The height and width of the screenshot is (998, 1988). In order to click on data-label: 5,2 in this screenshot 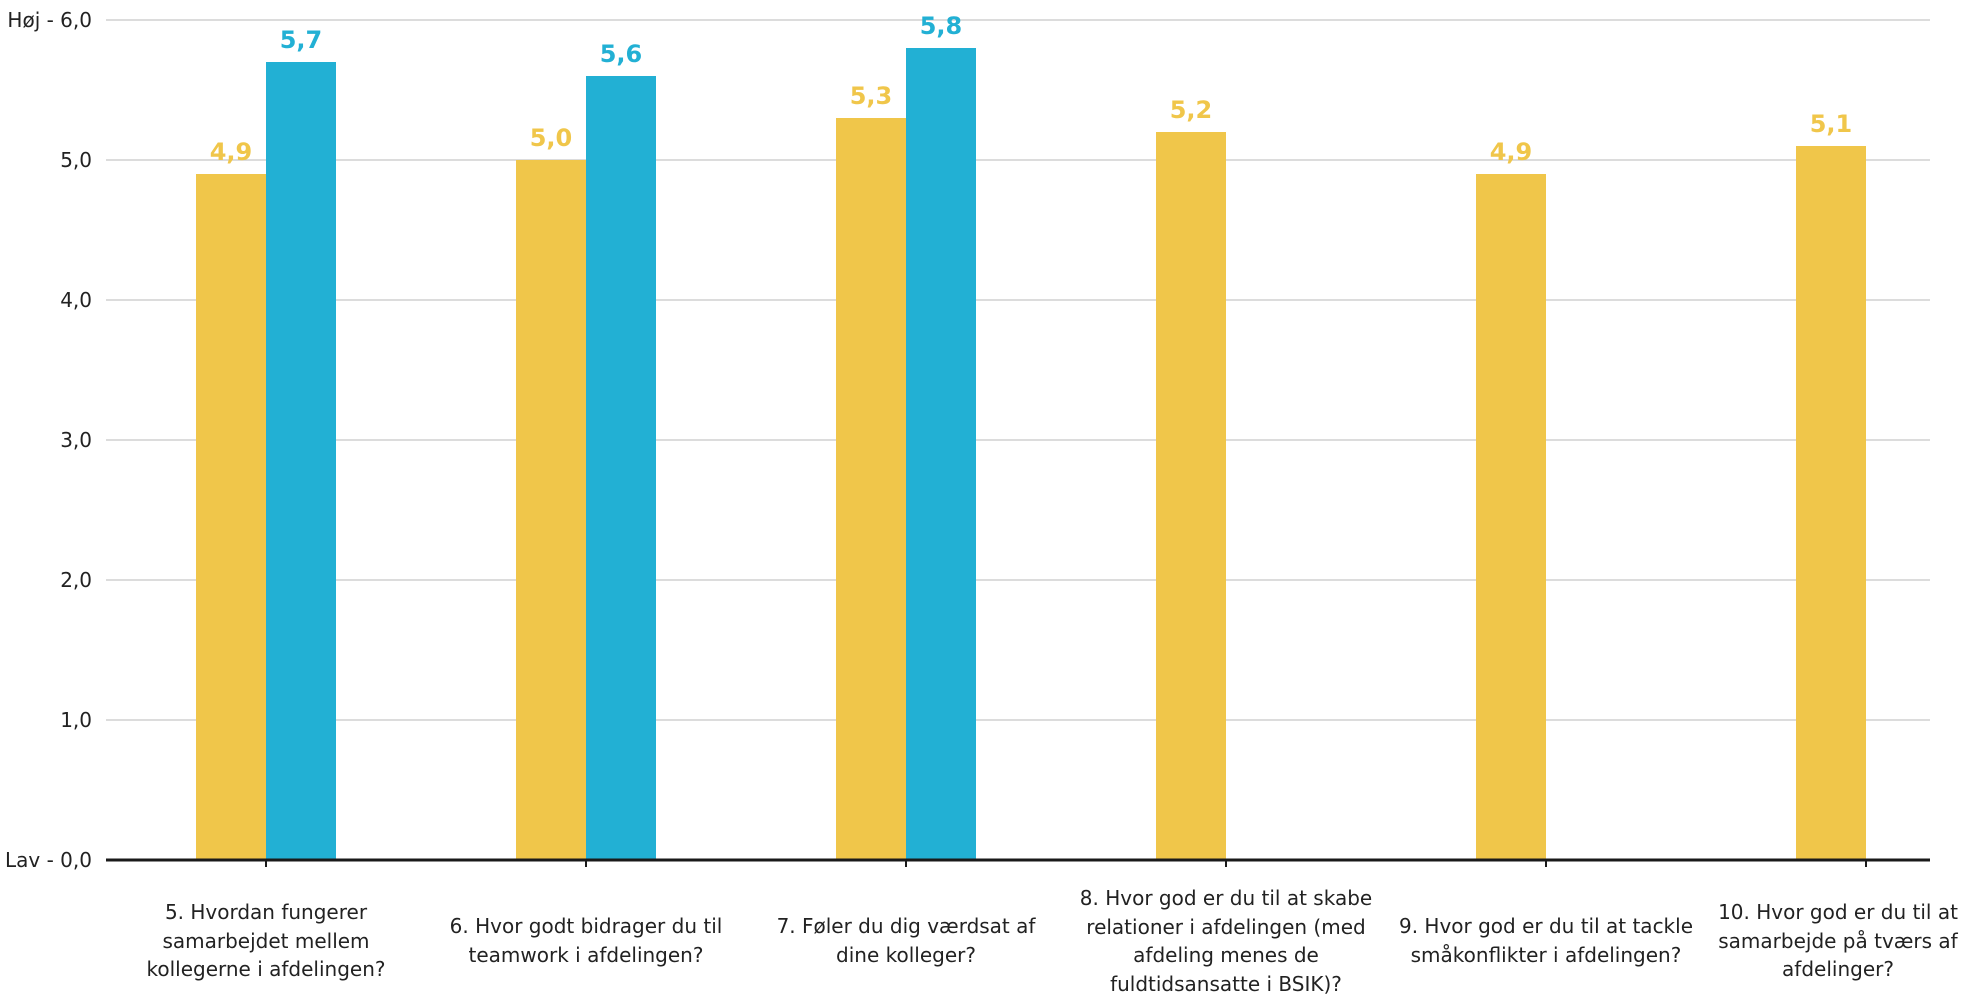, I will do `click(1191, 110)`.